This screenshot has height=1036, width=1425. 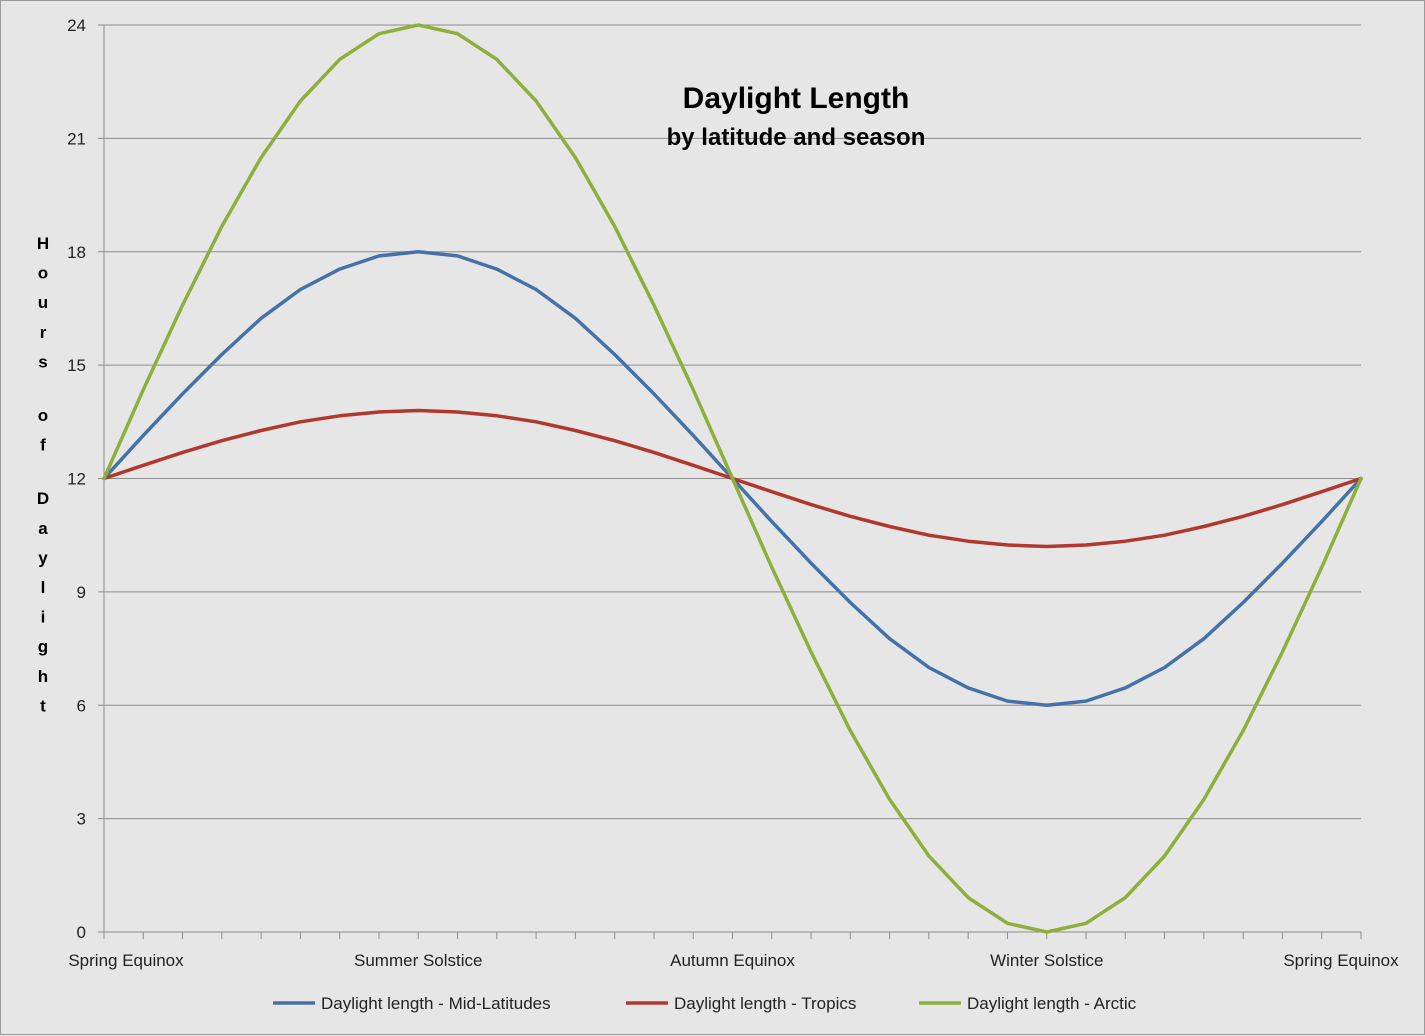 What do you see at coordinates (81, 932) in the screenshot?
I see `y-tick-label: 0` at bounding box center [81, 932].